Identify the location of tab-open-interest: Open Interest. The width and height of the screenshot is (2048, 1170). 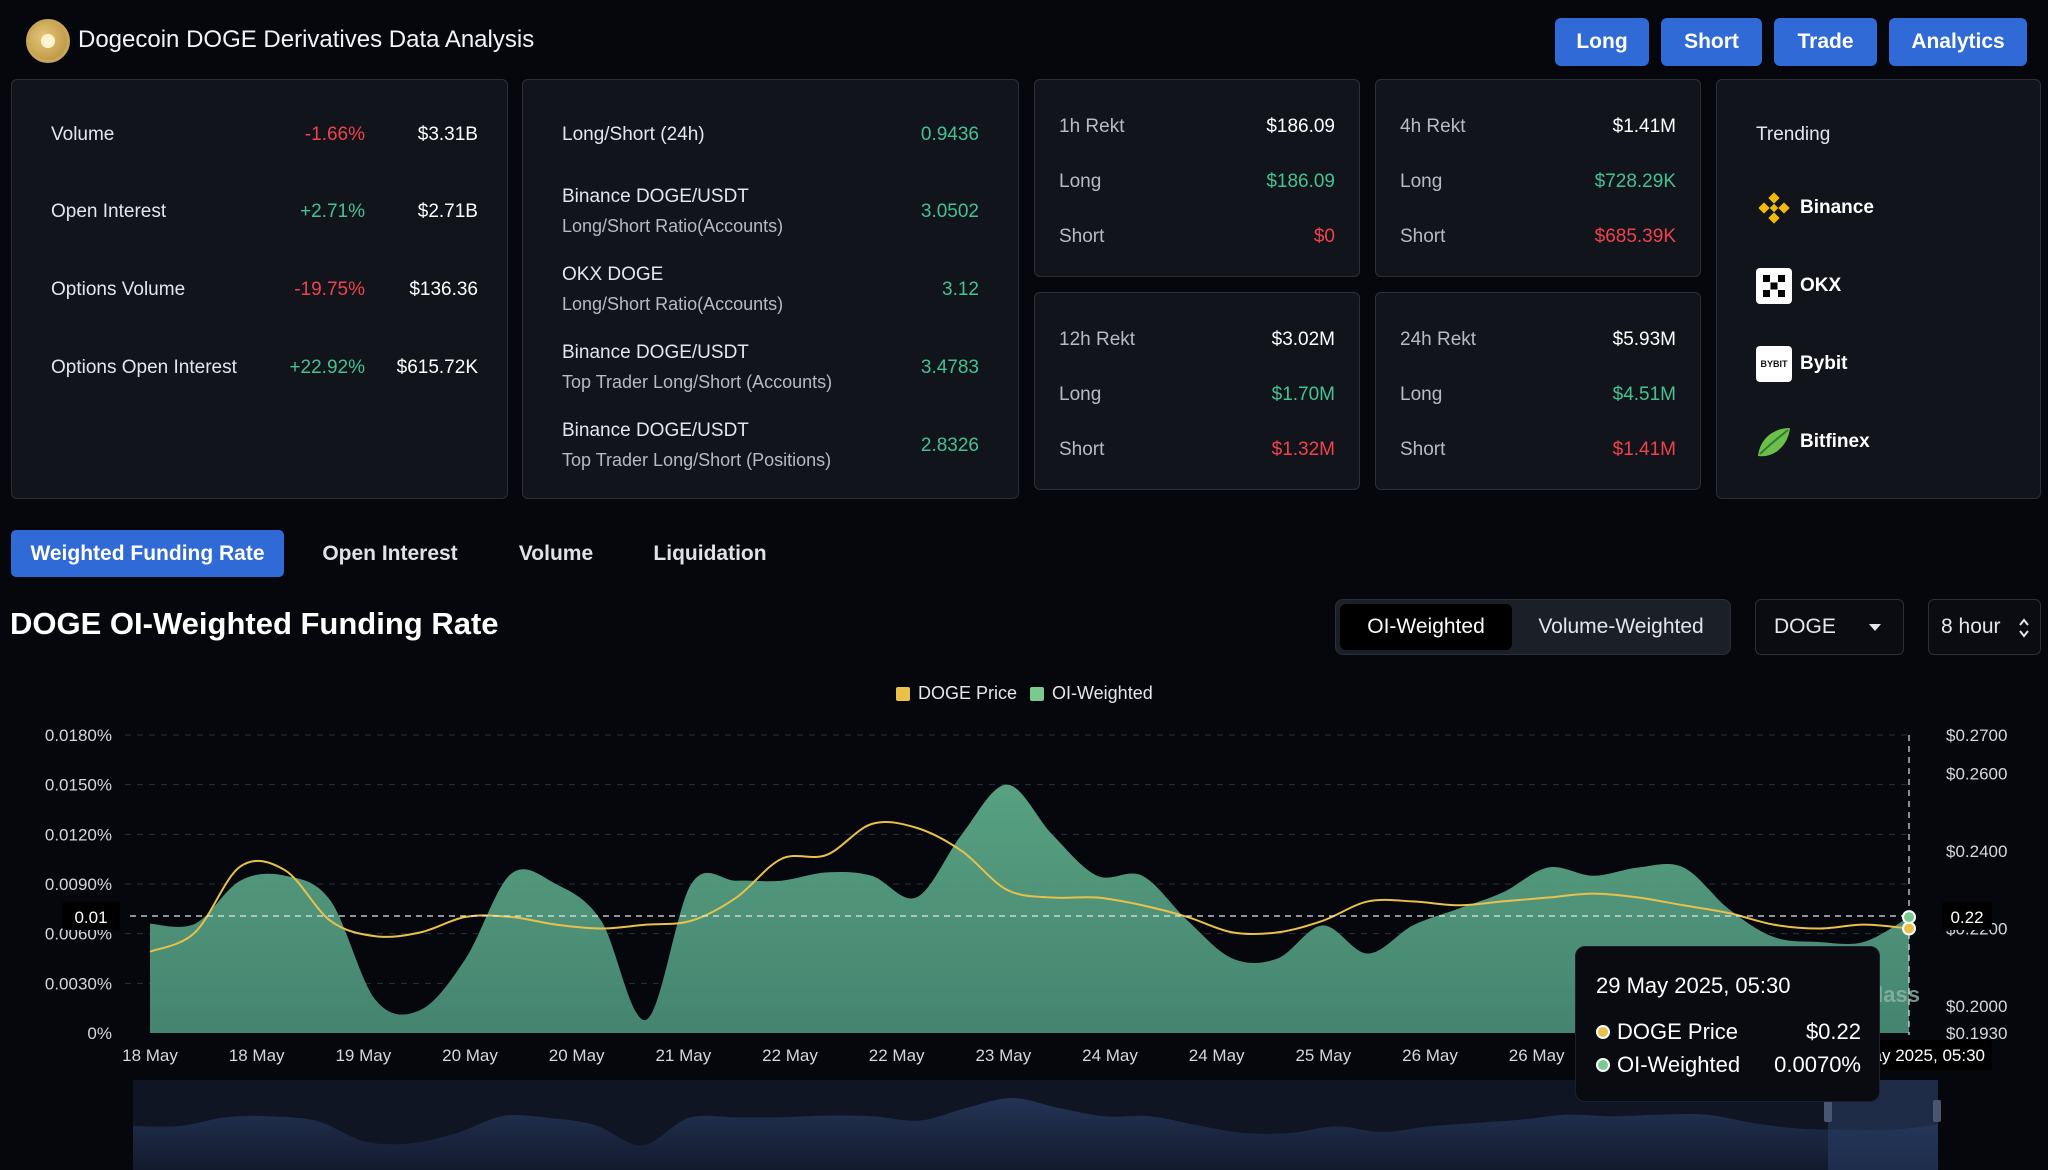
(390, 553).